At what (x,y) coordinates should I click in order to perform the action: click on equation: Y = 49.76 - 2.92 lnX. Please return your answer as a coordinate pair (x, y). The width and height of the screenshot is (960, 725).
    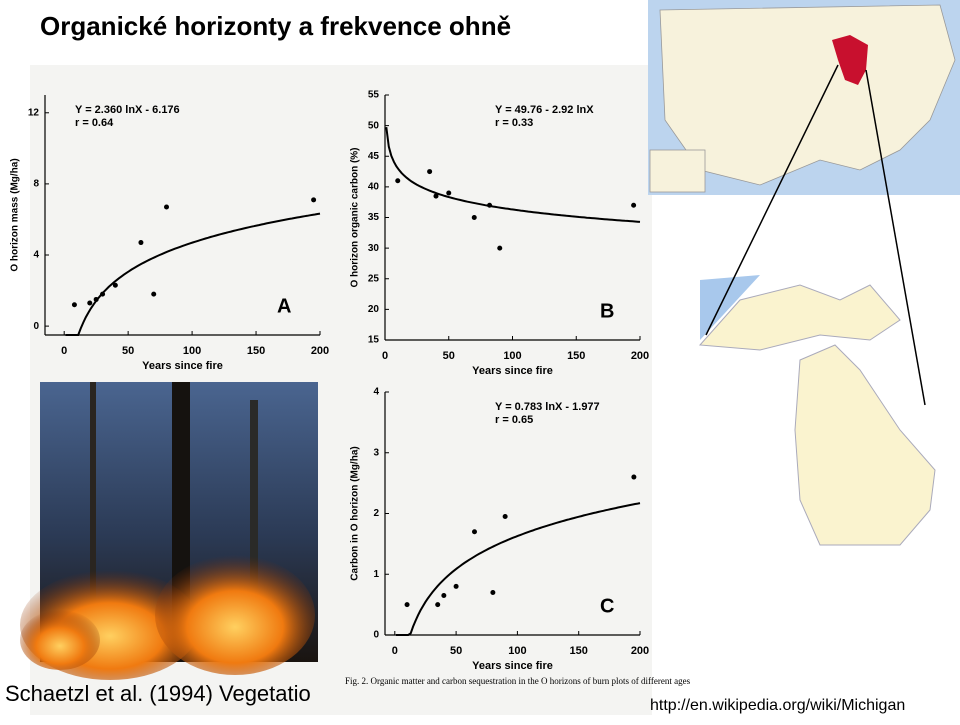
    Looking at the image, I should click on (544, 110).